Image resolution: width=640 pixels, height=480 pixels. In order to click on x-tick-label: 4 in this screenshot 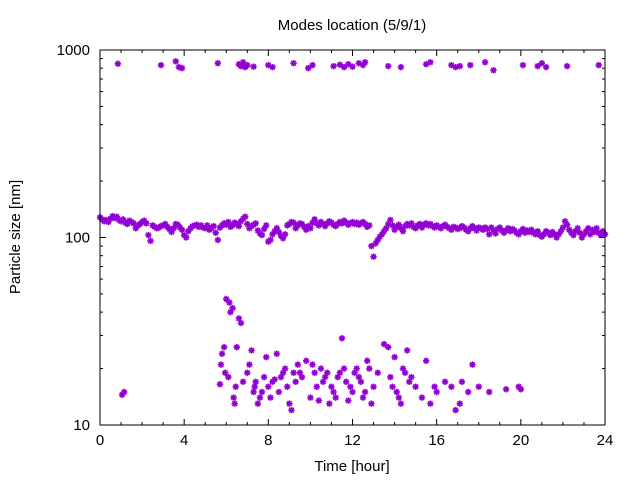, I will do `click(184, 440)`.